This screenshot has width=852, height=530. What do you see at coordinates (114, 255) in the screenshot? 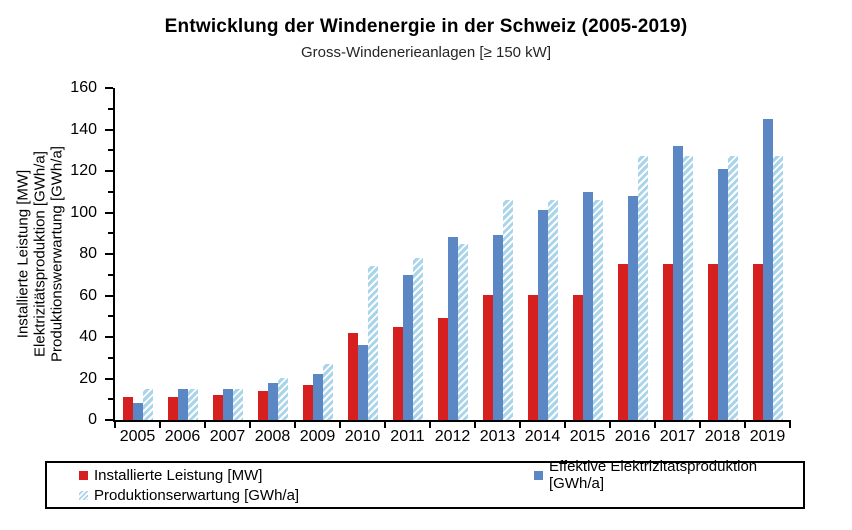
I see `y-axis-line` at bounding box center [114, 255].